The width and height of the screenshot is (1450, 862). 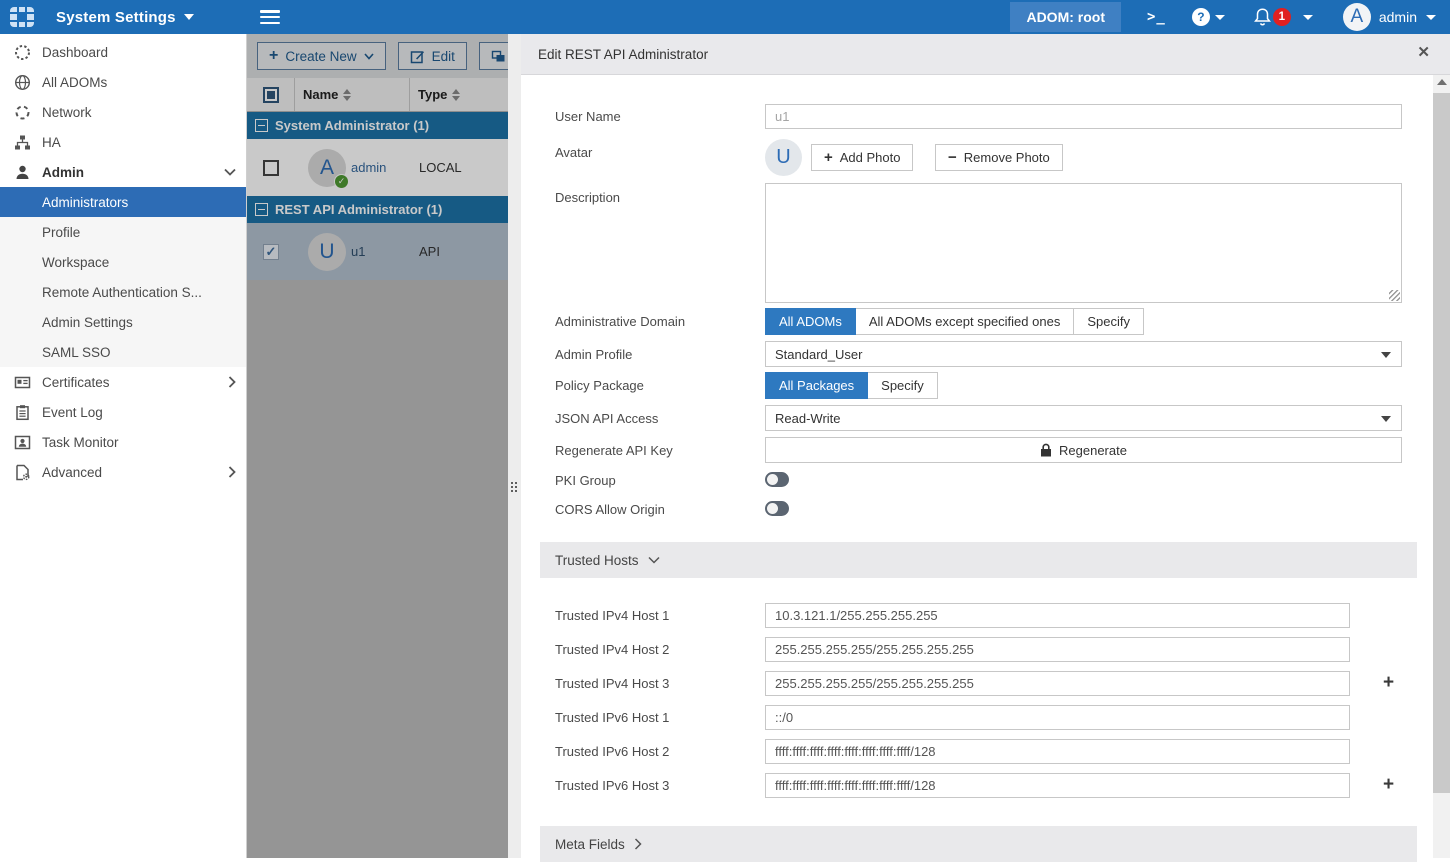 What do you see at coordinates (123, 112) in the screenshot?
I see `sidebar-item-network: Network` at bounding box center [123, 112].